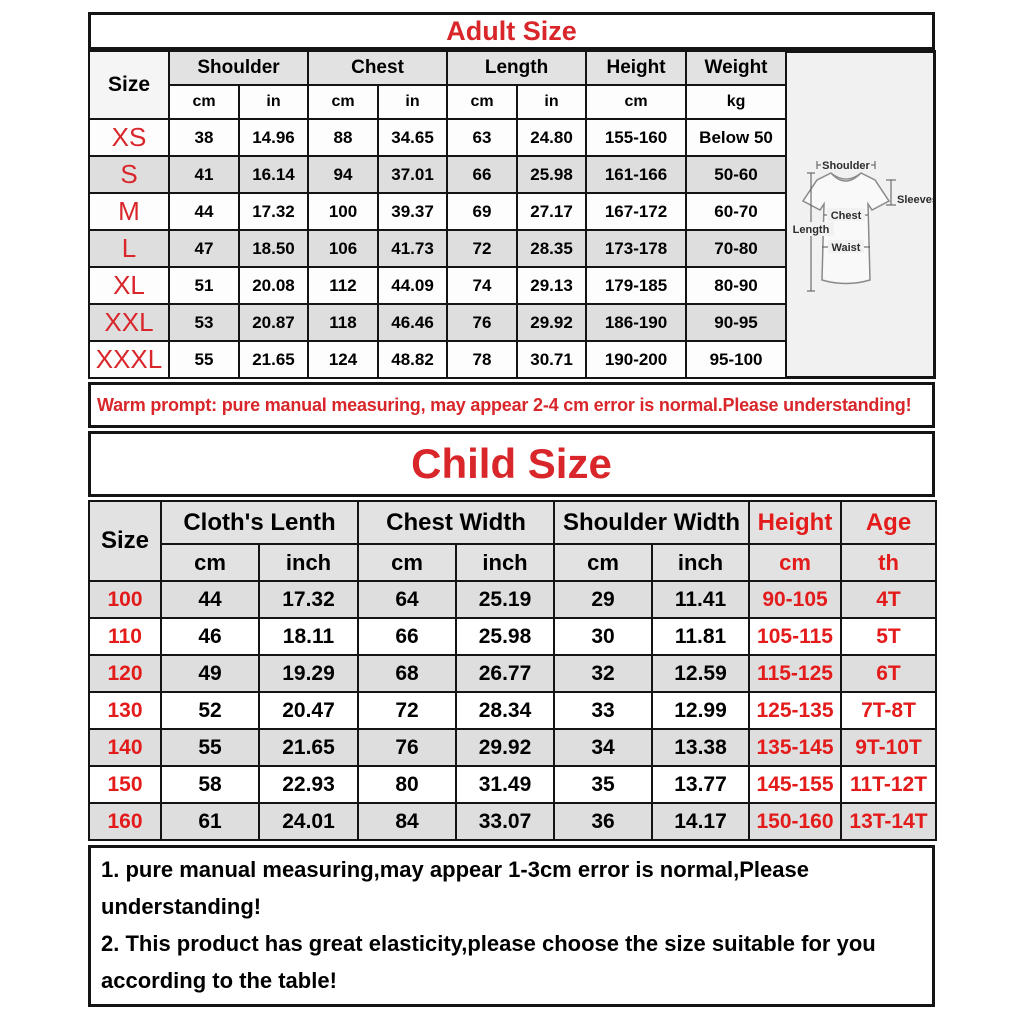 This screenshot has height=1036, width=1024. Describe the element at coordinates (636, 137) in the screenshot. I see `adult-value-cell: 155-160` at that location.